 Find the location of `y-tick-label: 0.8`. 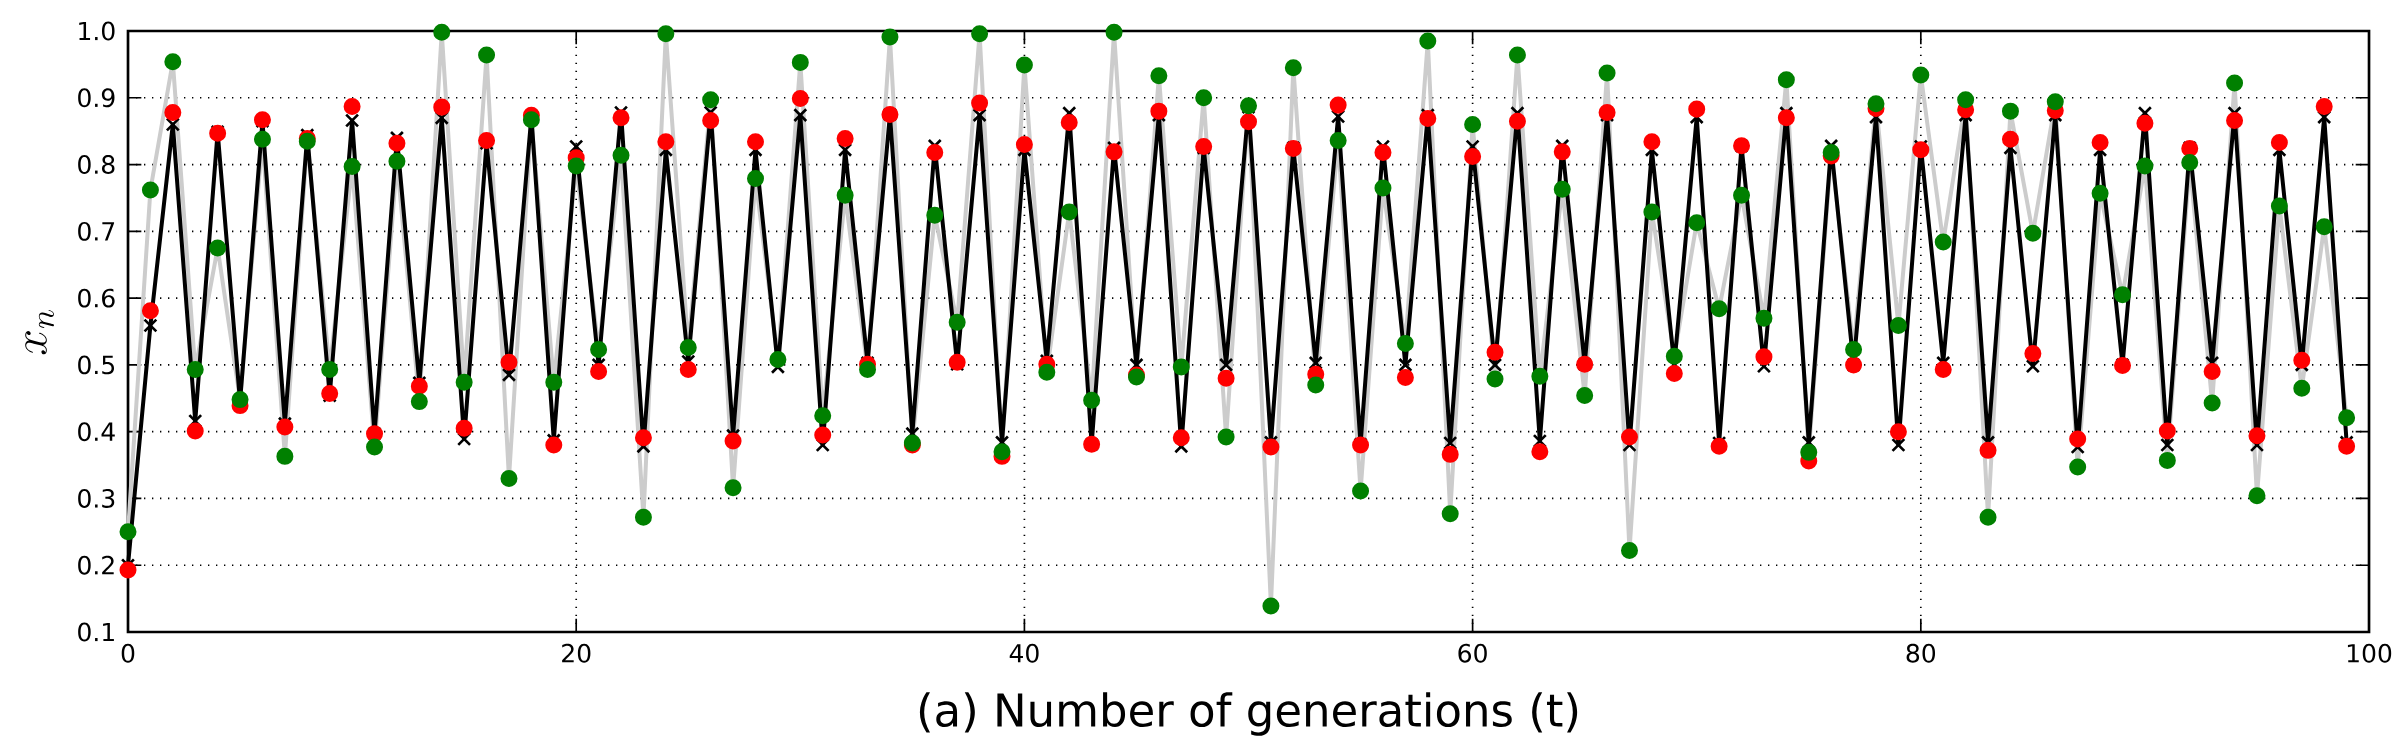

y-tick-label: 0.8 is located at coordinates (96, 165).